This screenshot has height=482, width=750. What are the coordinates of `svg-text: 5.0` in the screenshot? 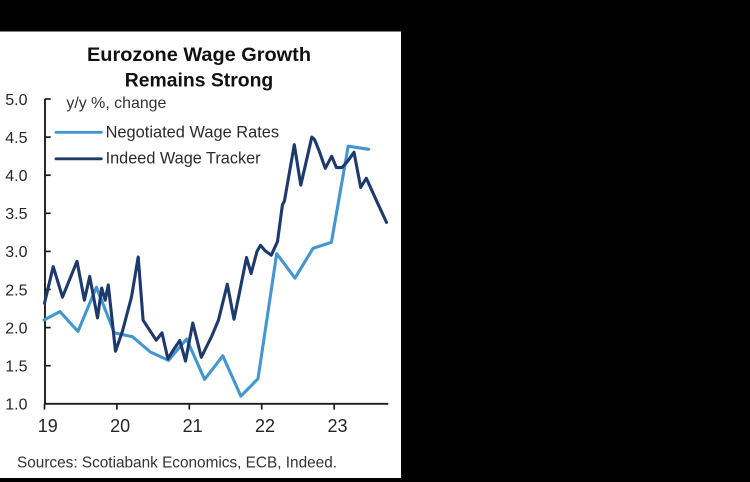 It's located at (16, 100).